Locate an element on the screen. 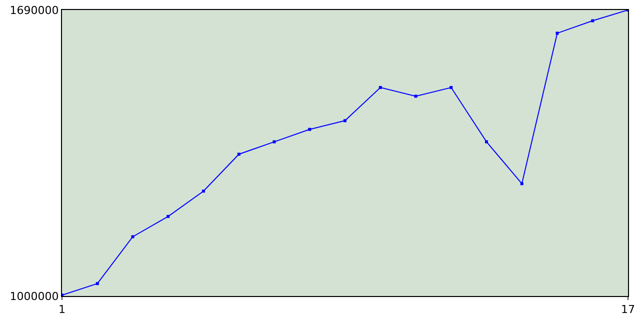 This screenshot has height=320, width=640. x-tick-label: 1 is located at coordinates (62, 309).